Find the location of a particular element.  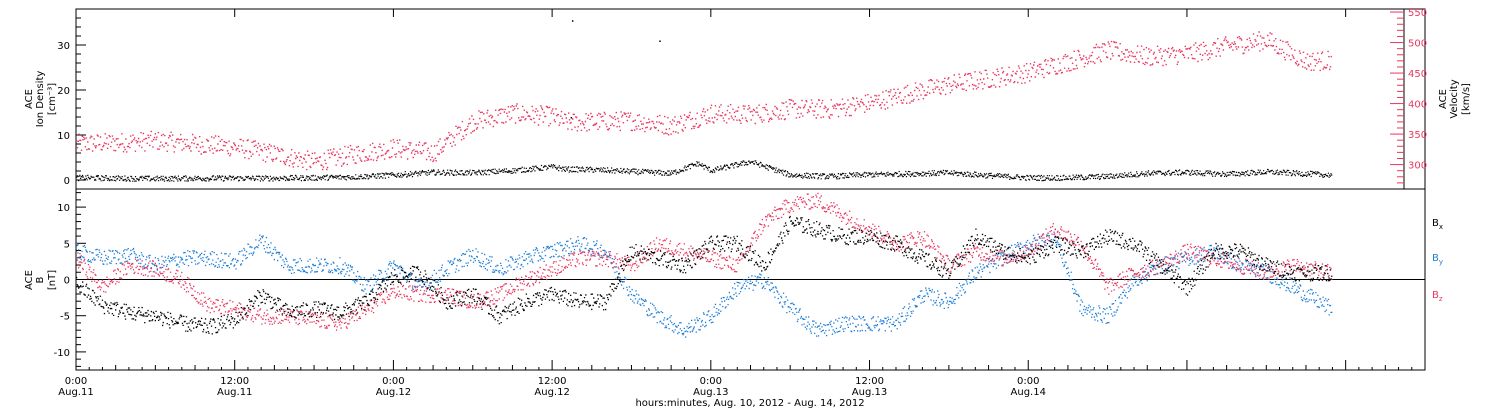

top-left-tick-label: 30 is located at coordinates (63, 46).